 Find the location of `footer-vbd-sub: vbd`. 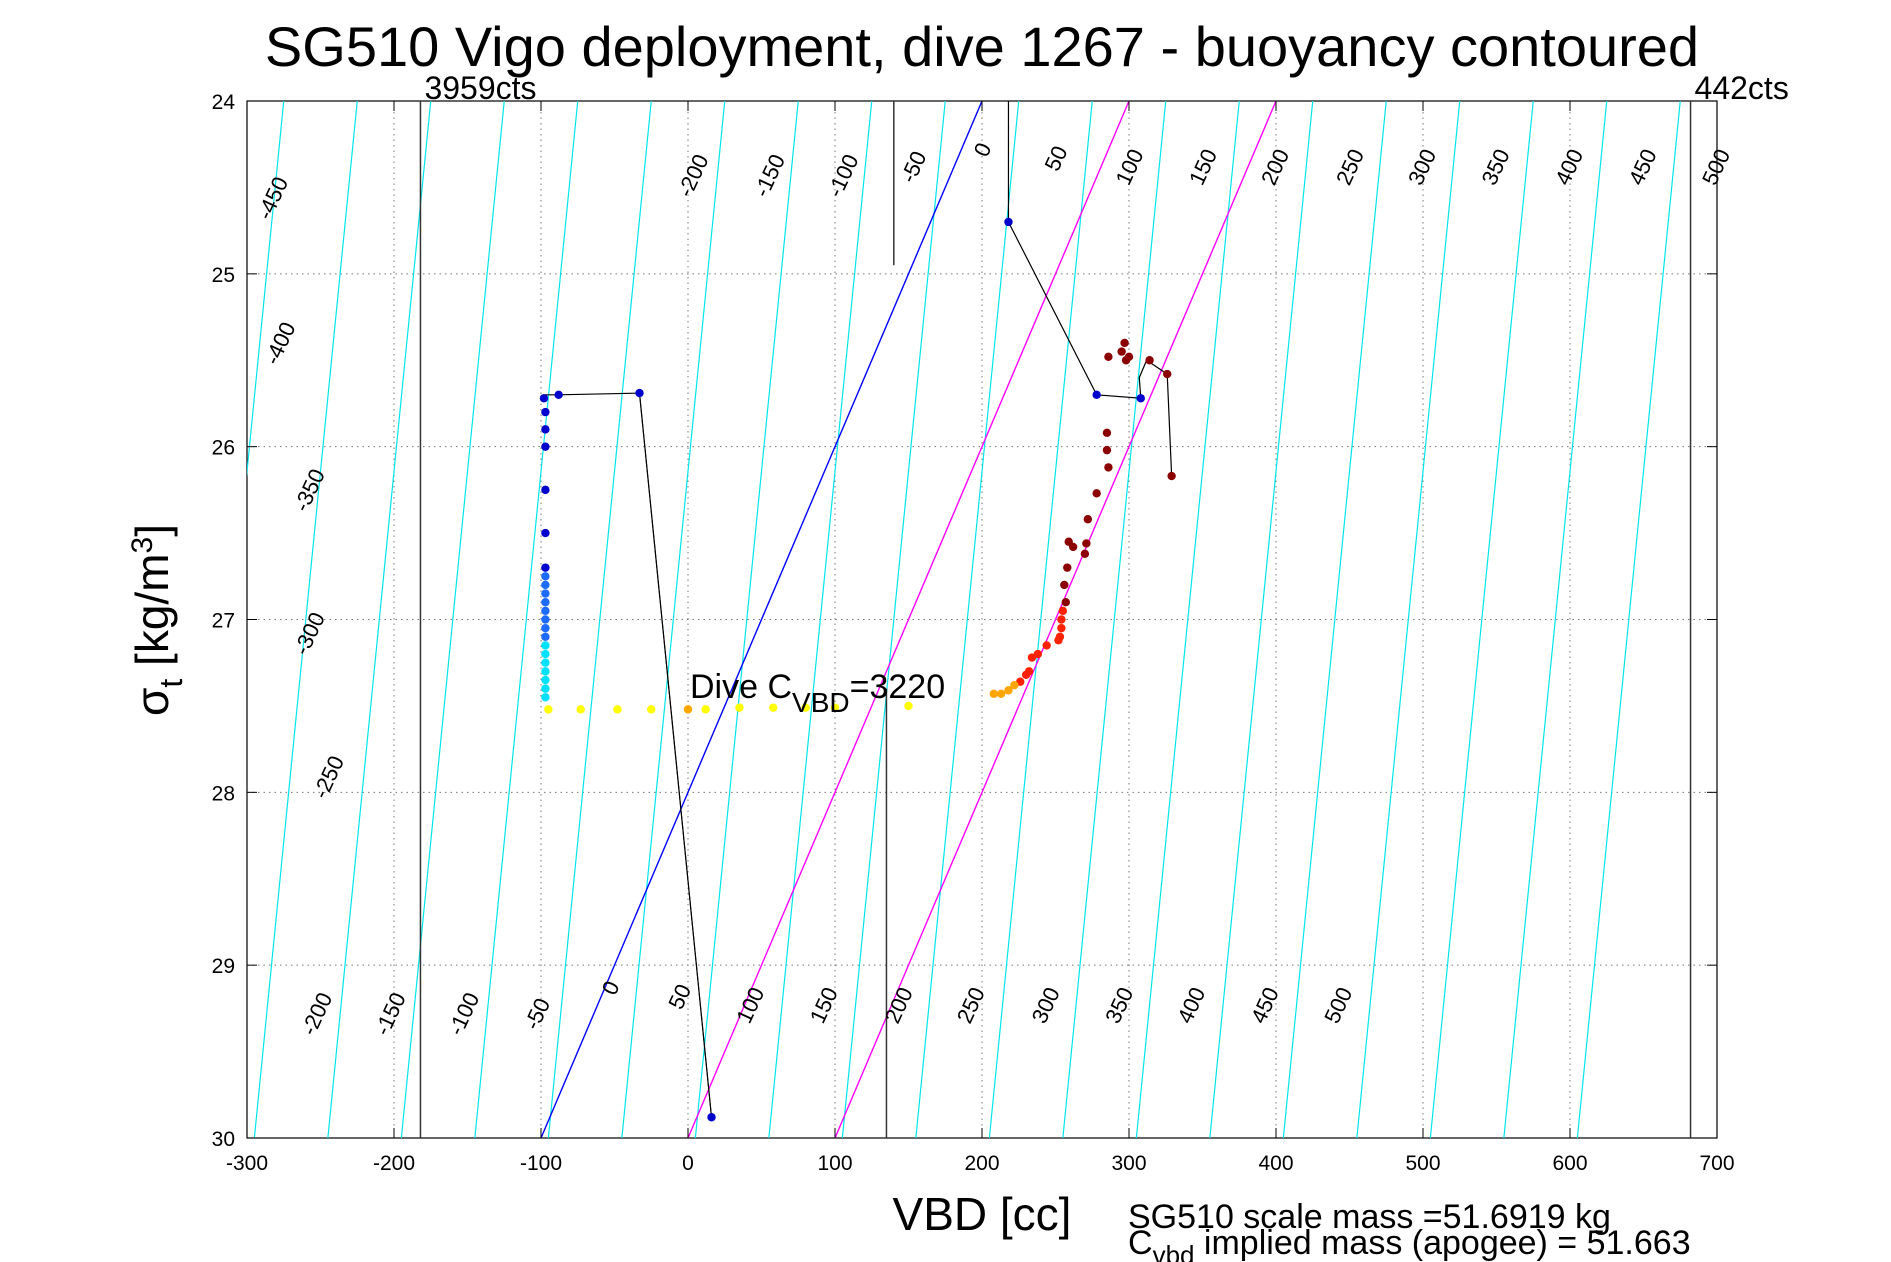

footer-vbd-sub: vbd is located at coordinates (1174, 1251).